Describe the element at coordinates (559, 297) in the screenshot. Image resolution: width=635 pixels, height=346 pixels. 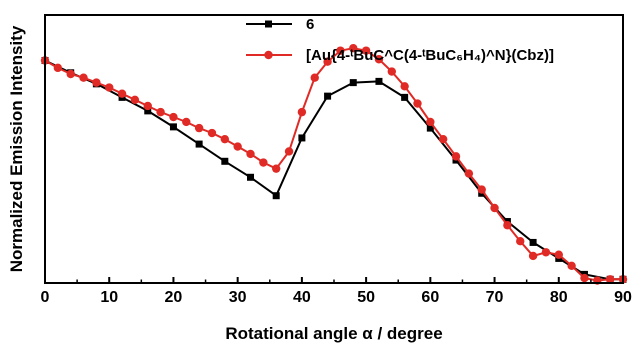
I see `x-tick-label: 80` at that location.